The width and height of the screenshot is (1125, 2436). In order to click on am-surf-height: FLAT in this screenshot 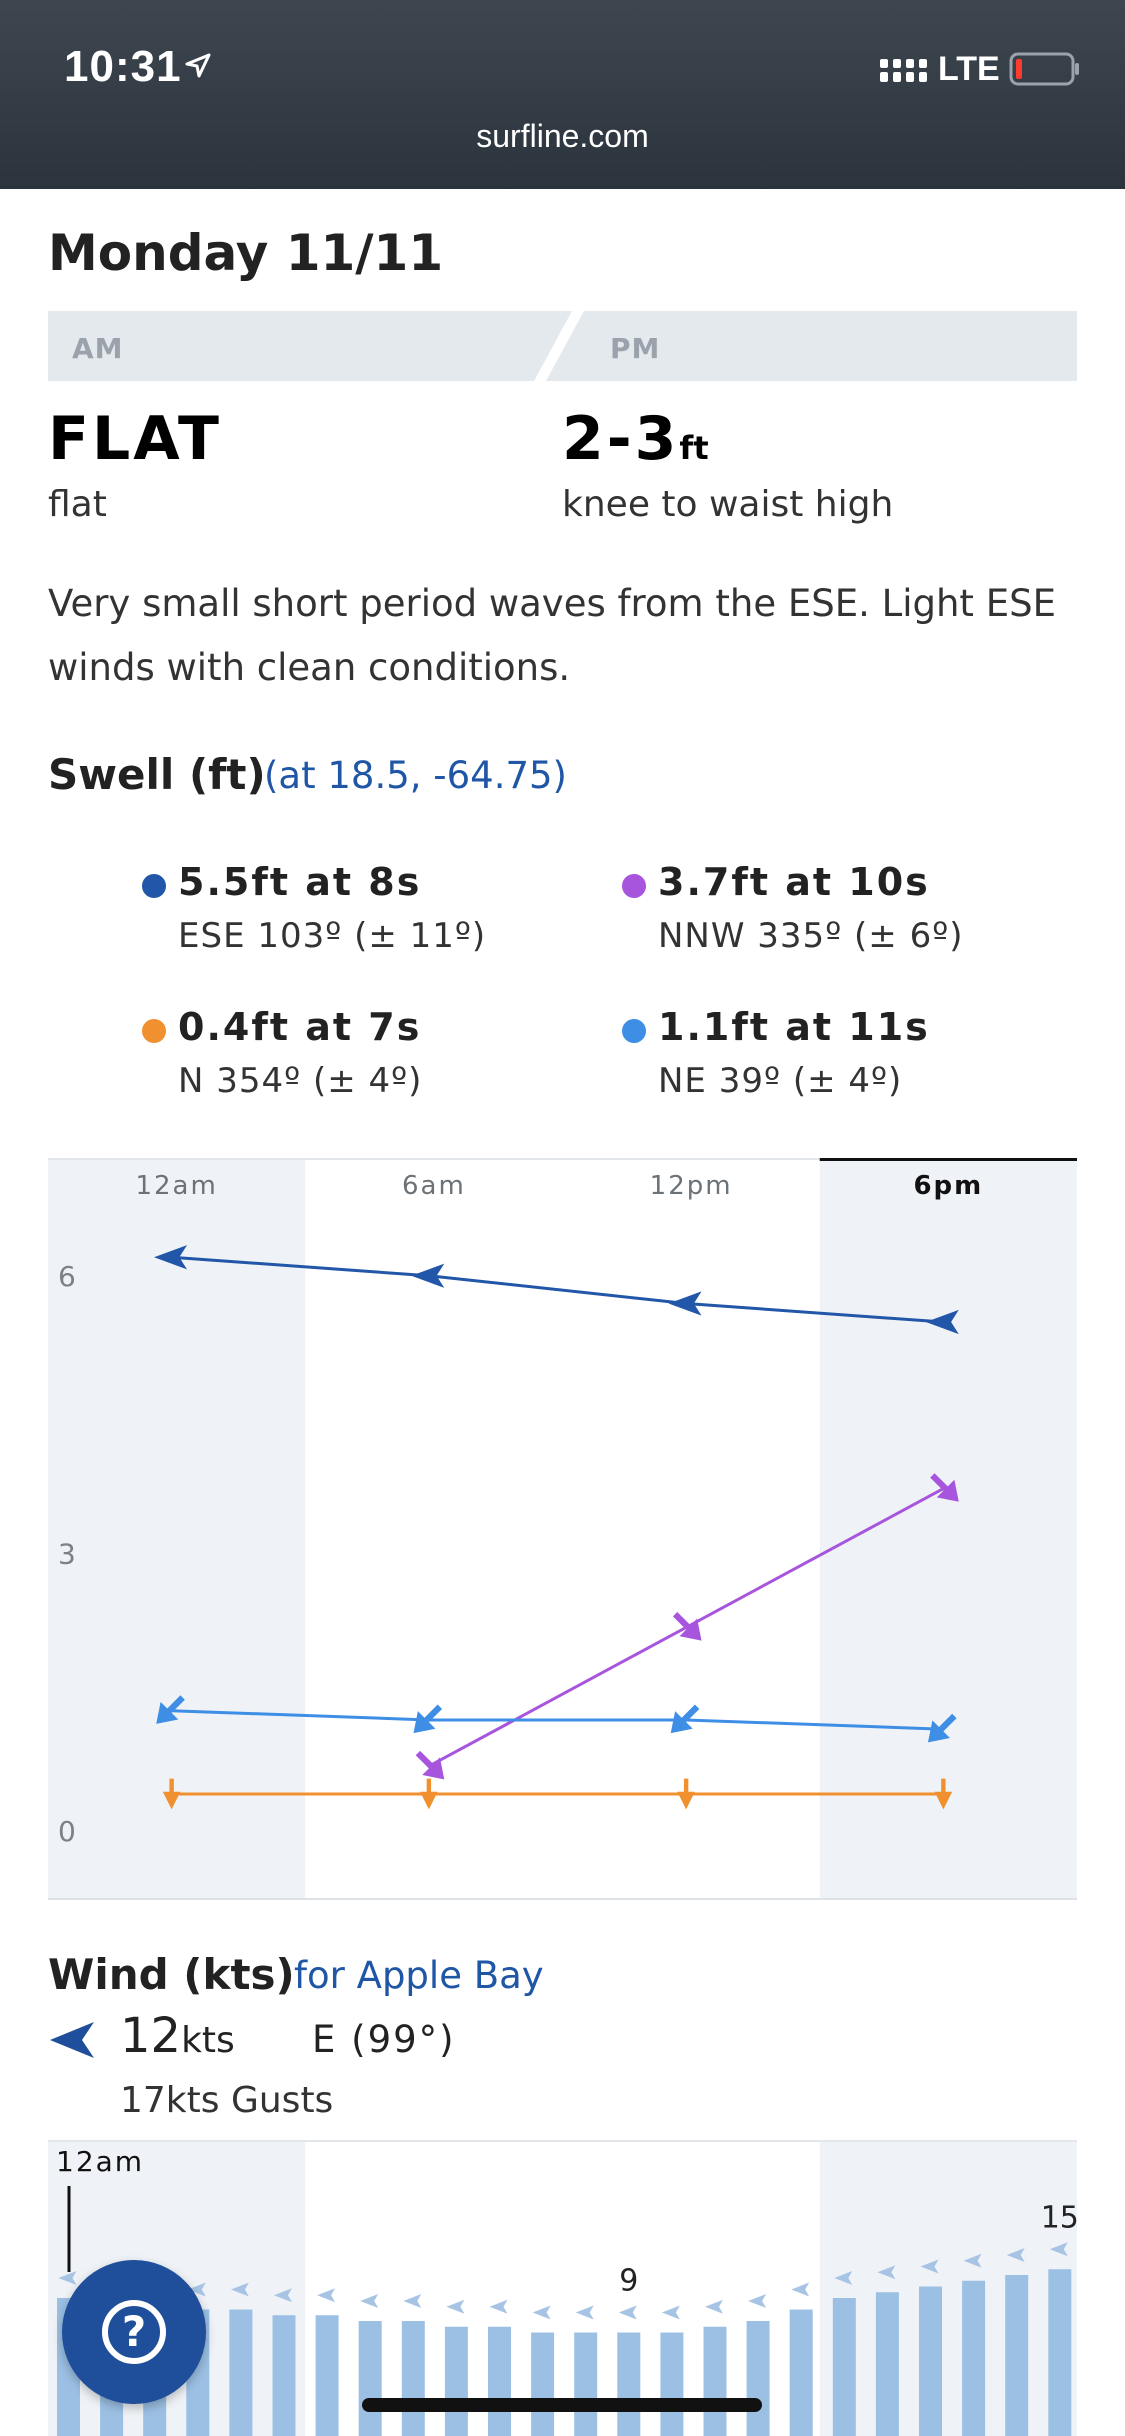, I will do `click(135, 439)`.